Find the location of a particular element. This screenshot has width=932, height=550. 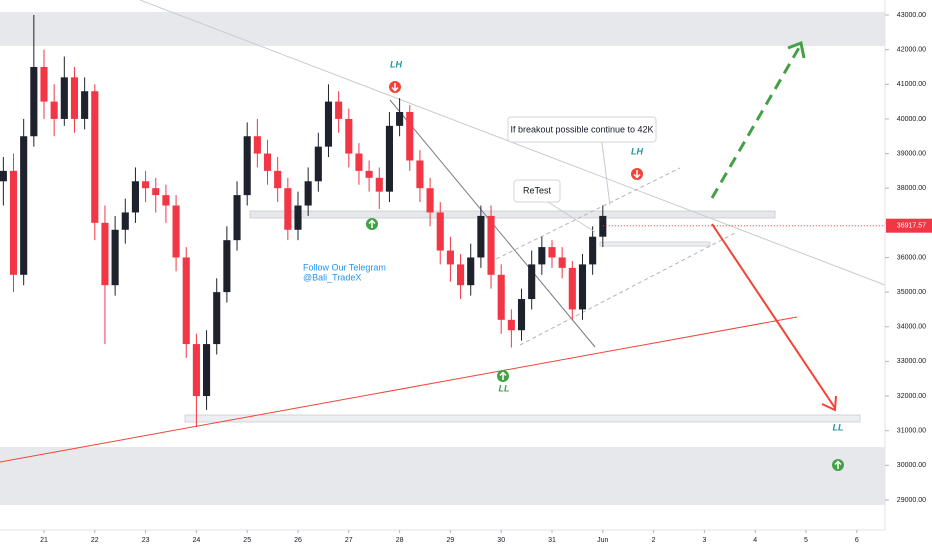

callout-text: ReTest is located at coordinates (537, 190).